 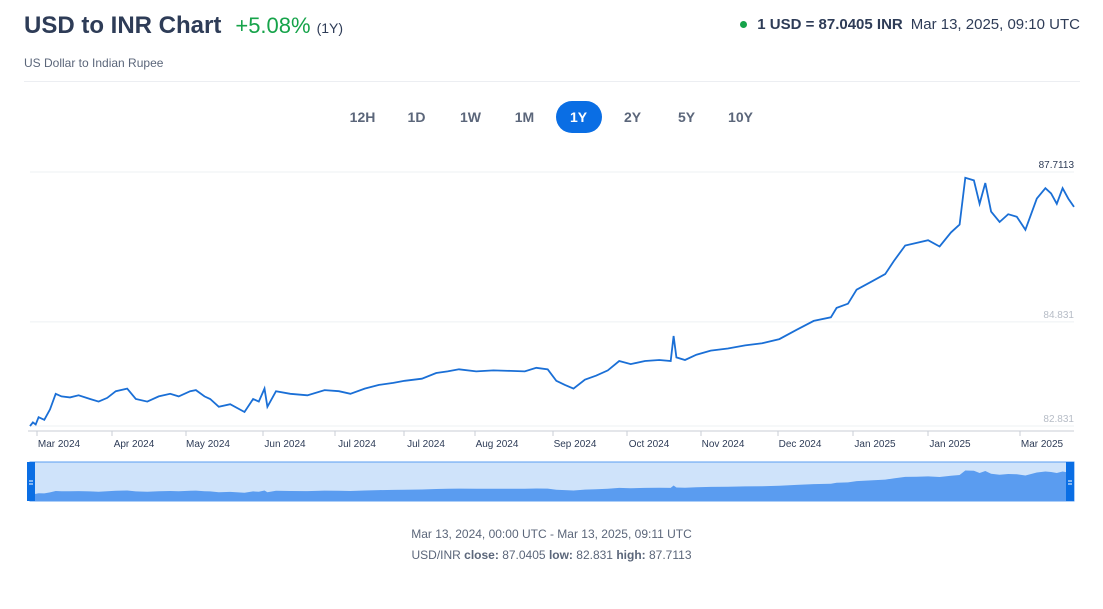 I want to click on y-tick-label: 84.831, so click(x=1058, y=315).